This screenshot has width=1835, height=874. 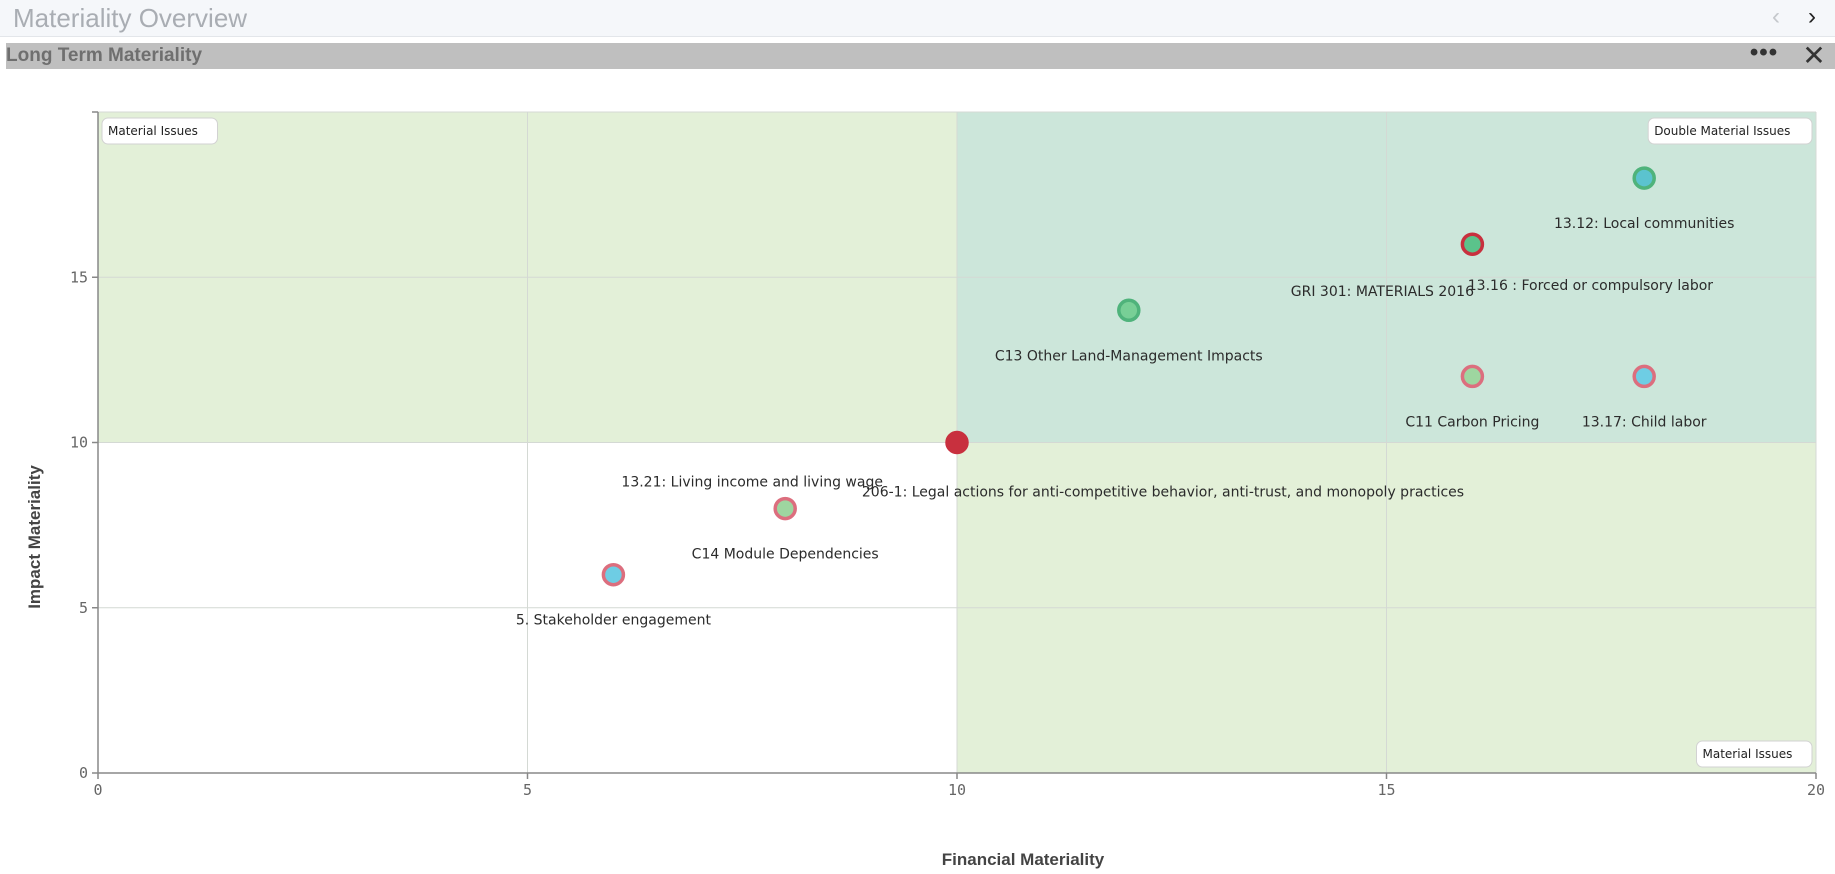 What do you see at coordinates (104, 55) in the screenshot?
I see `panel-title: Long Term Materiality` at bounding box center [104, 55].